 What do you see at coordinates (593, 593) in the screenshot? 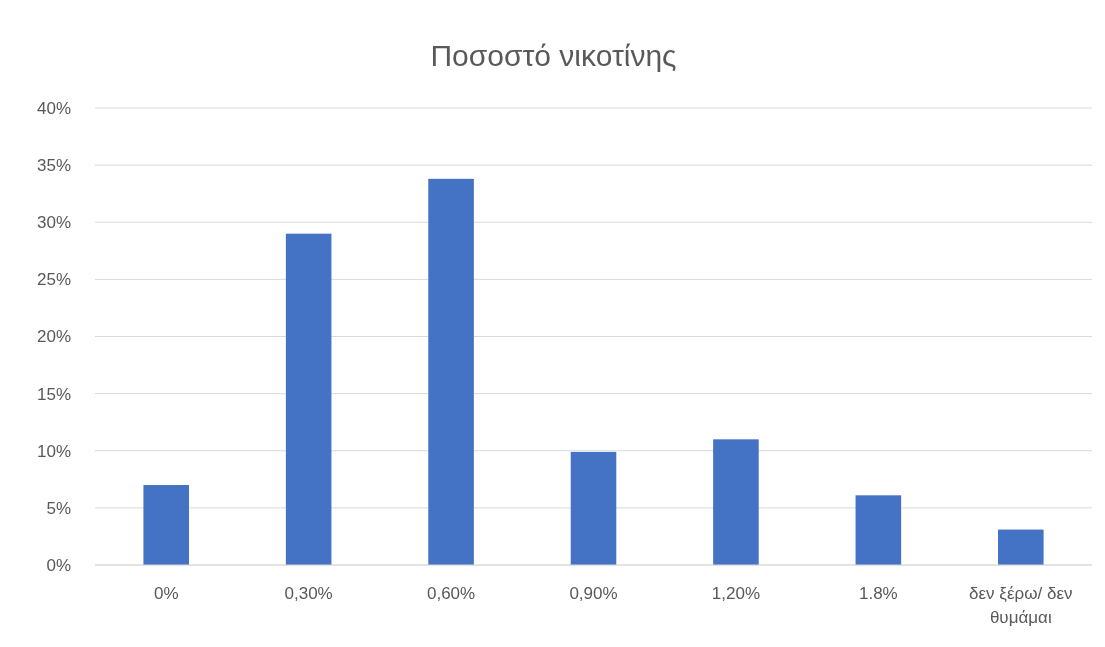
I see `x-tick-label: 0,90%` at bounding box center [593, 593].